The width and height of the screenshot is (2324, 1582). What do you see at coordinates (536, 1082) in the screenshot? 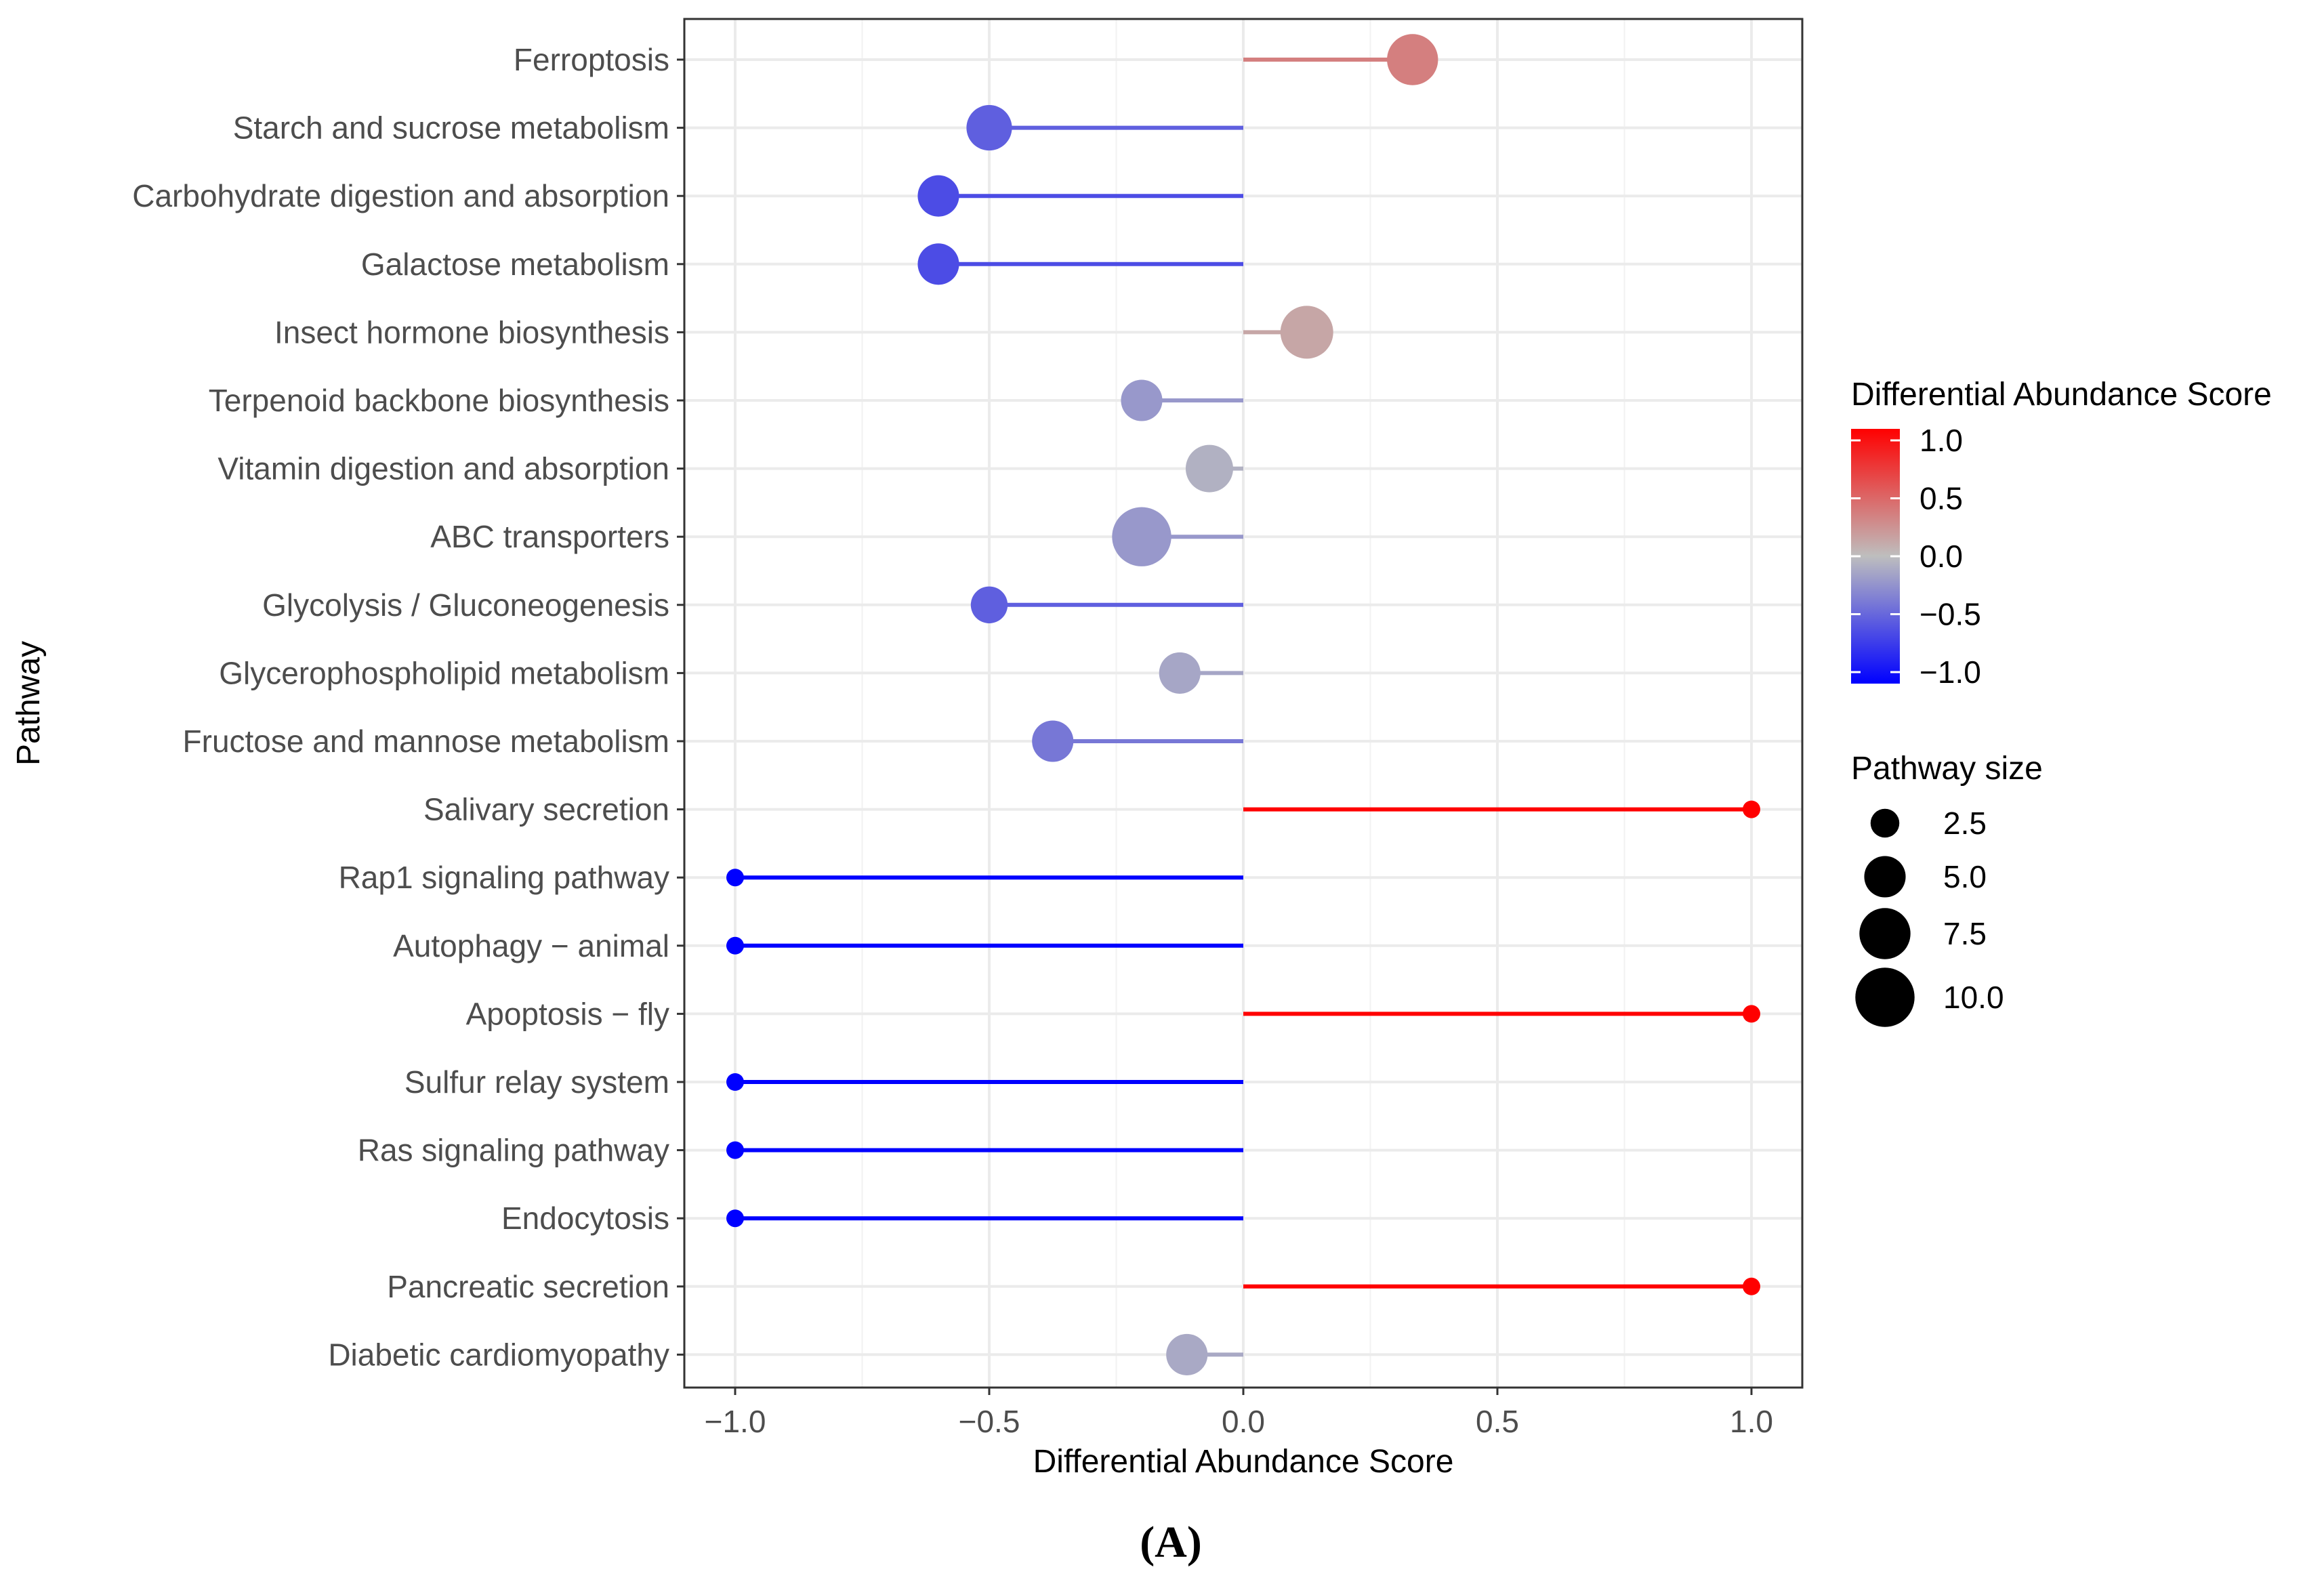
I see `y-tick-label: Sulfur relay system` at bounding box center [536, 1082].